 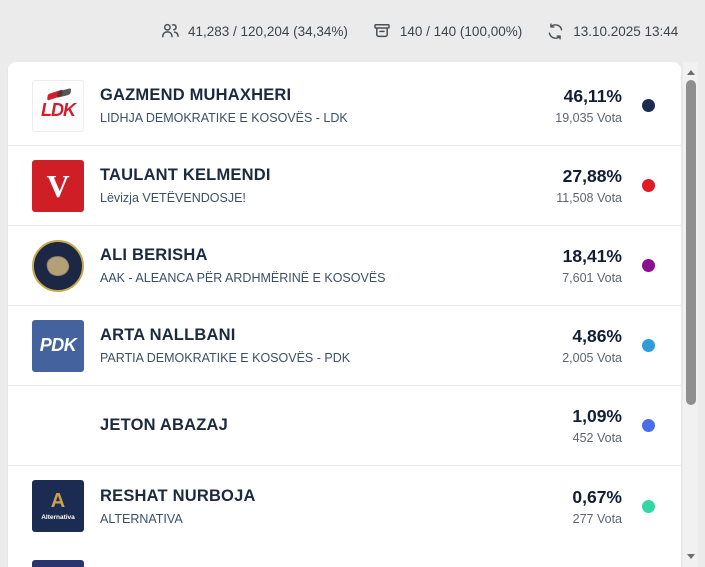 I want to click on party-logo: LDK, so click(x=58, y=105).